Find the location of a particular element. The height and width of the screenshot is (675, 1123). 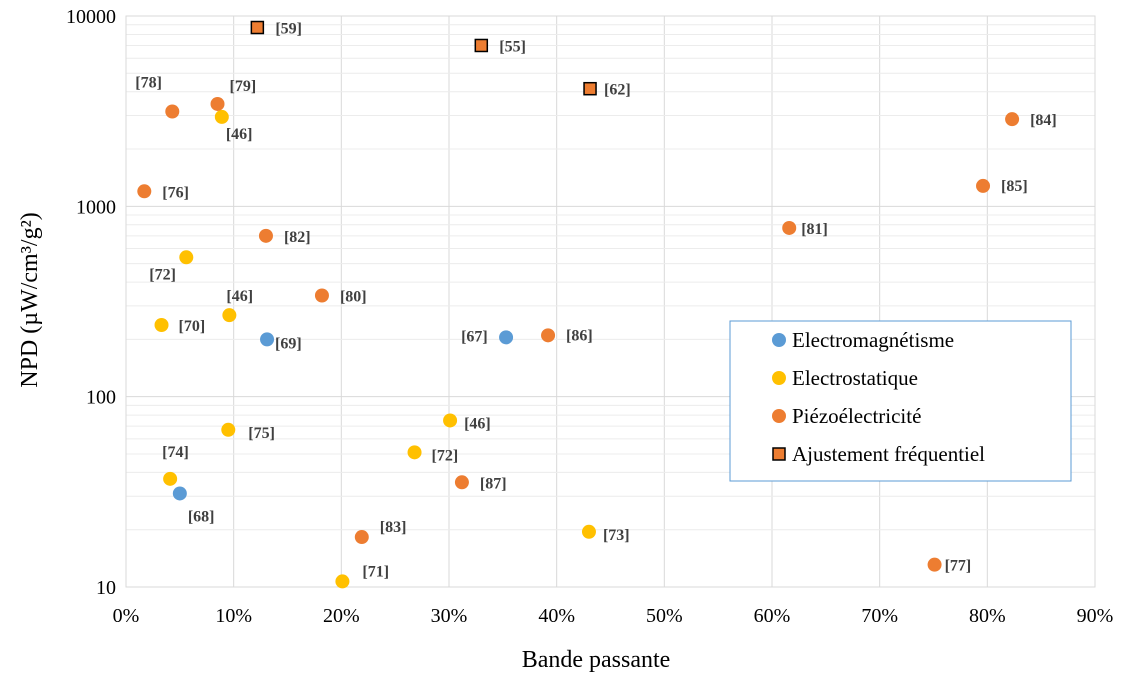

x-tick-label: 90% is located at coordinates (1095, 616).